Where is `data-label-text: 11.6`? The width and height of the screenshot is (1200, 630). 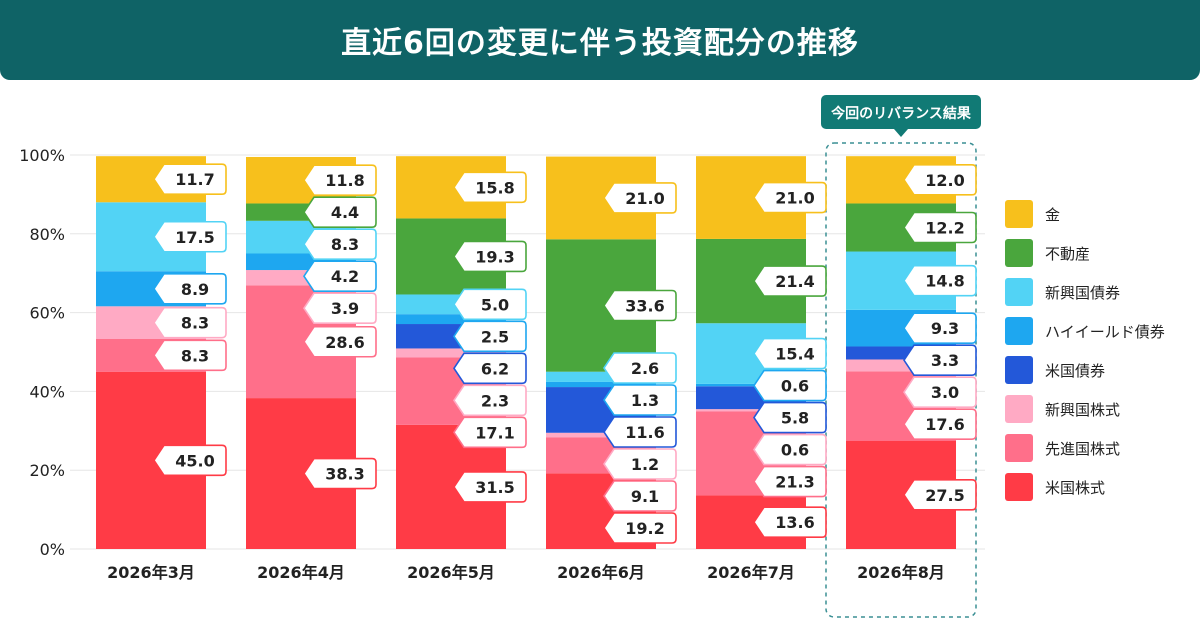 data-label-text: 11.6 is located at coordinates (644, 432).